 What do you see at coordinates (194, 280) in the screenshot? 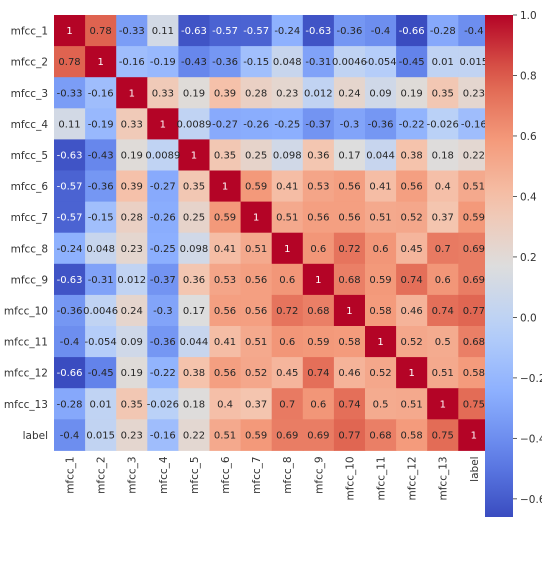
I see `cell-value-label: 0.36` at bounding box center [194, 280].